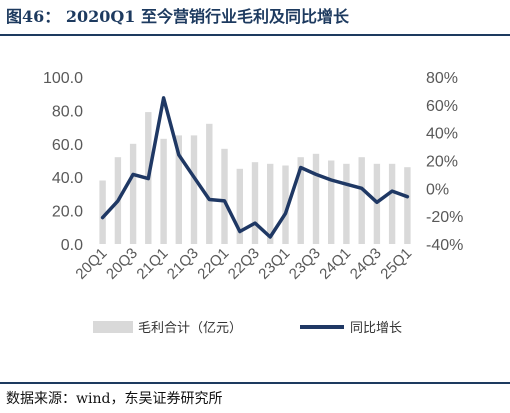  Describe the element at coordinates (72, 245) in the screenshot. I see `left-tick-label: 0.0` at that location.